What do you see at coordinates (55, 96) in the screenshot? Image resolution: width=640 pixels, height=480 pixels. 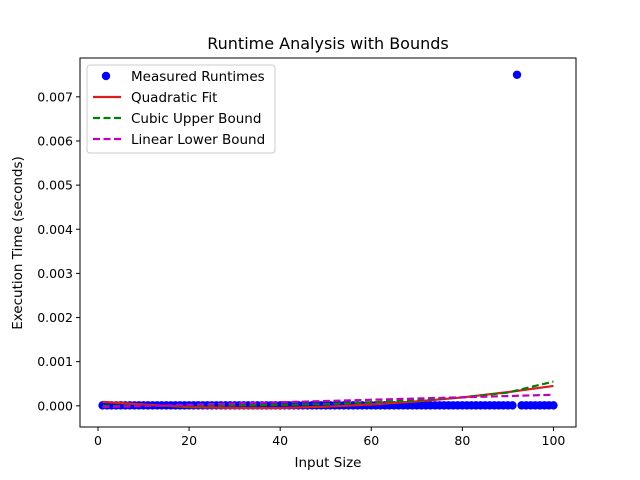 I see `y-tick-label: 0.007` at bounding box center [55, 96].